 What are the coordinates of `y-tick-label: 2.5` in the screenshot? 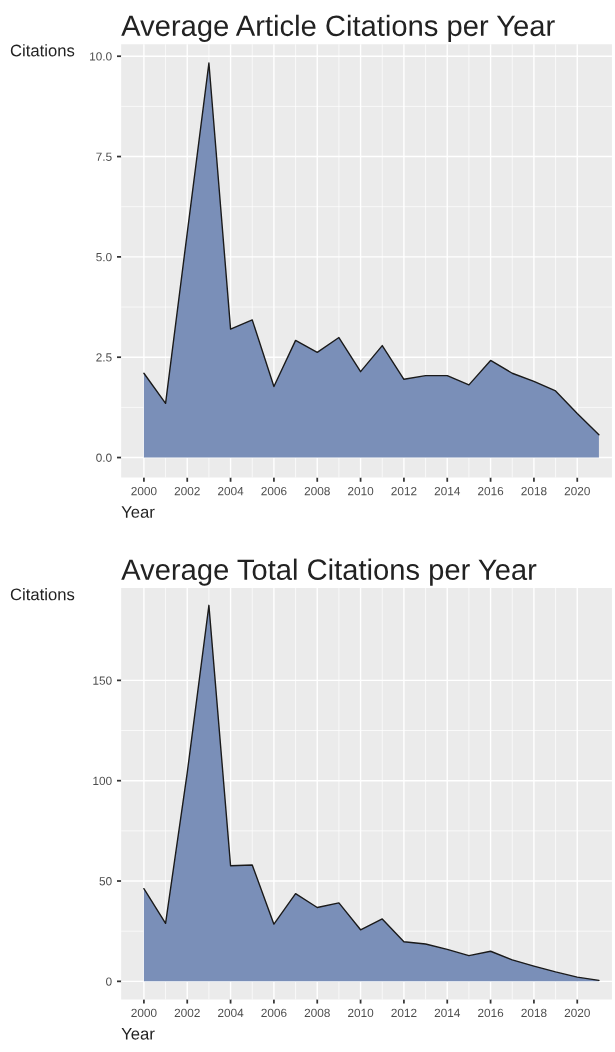 It's located at (104, 357).